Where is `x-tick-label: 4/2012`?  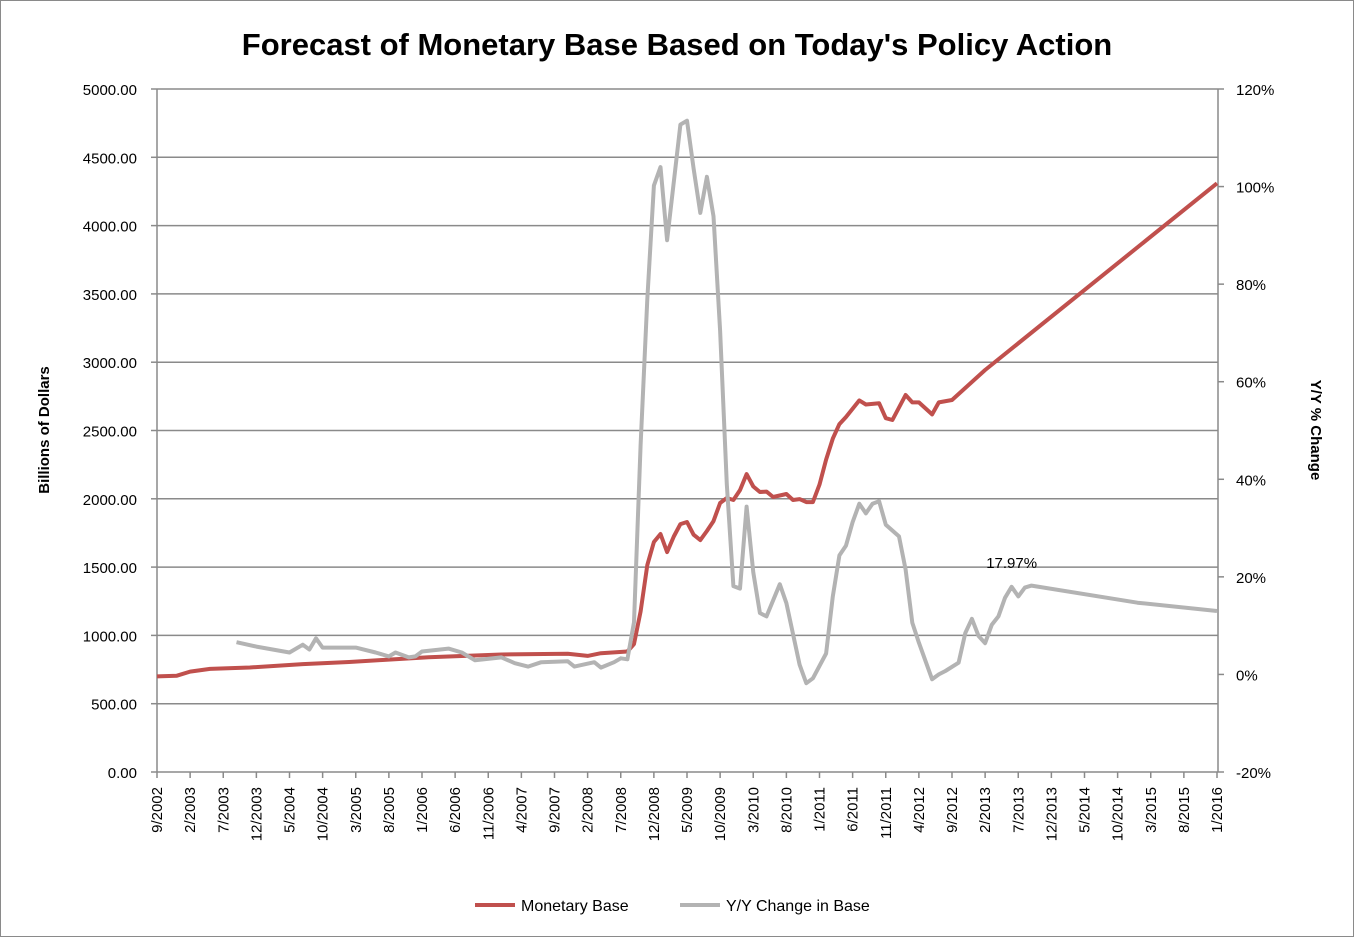 x-tick-label: 4/2012 is located at coordinates (919, 810).